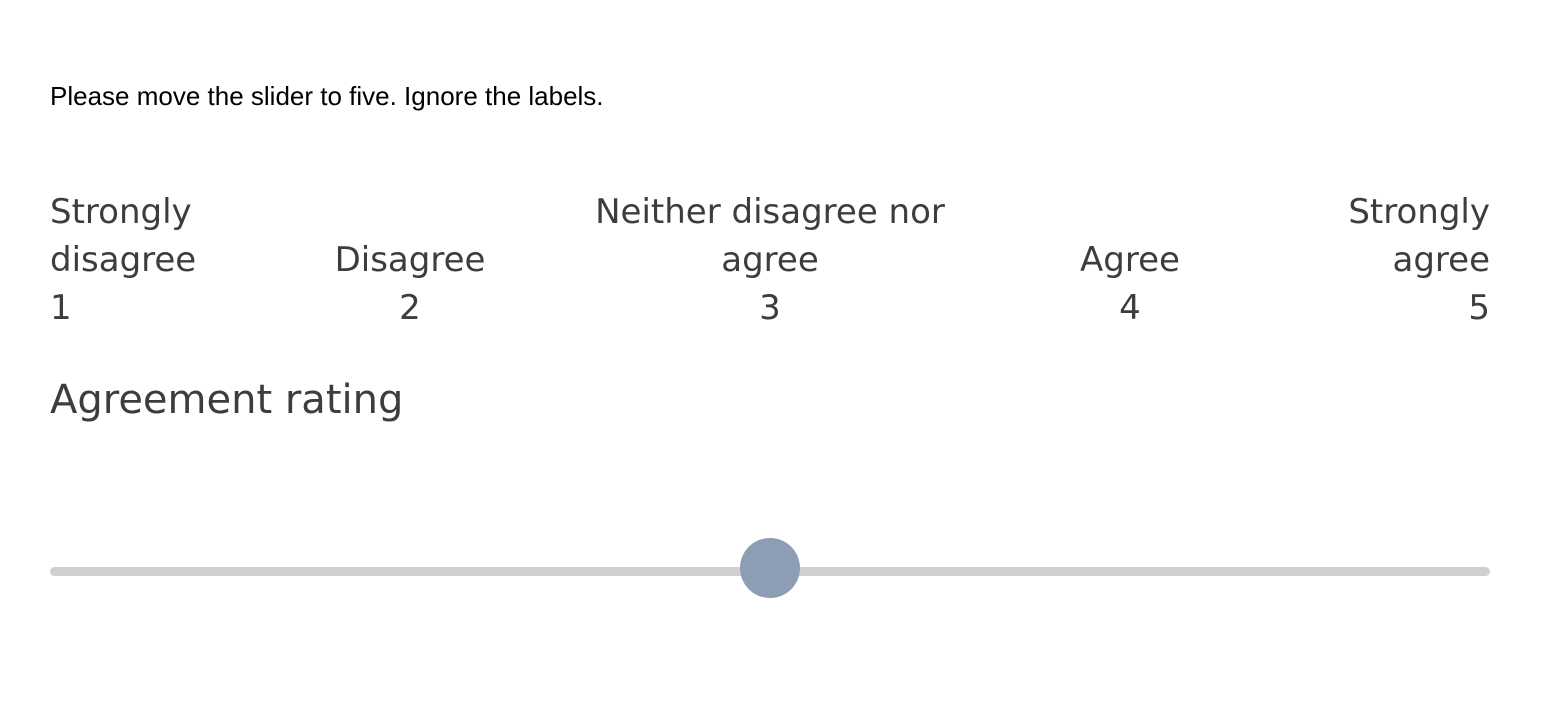 This screenshot has width=1552, height=718. I want to click on anchor-value: 1, so click(61, 308).